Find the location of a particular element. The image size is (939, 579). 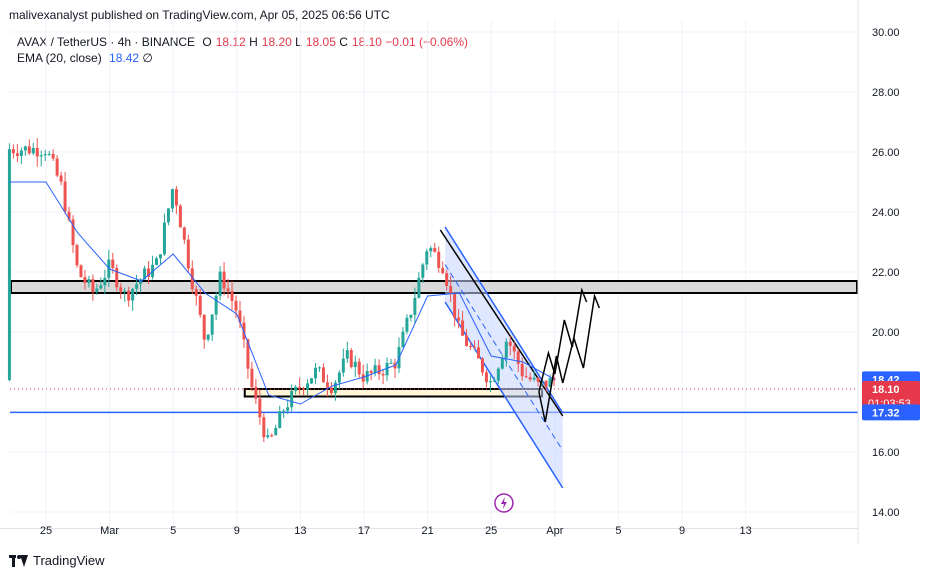

x-tick-label: 13 is located at coordinates (745, 531).